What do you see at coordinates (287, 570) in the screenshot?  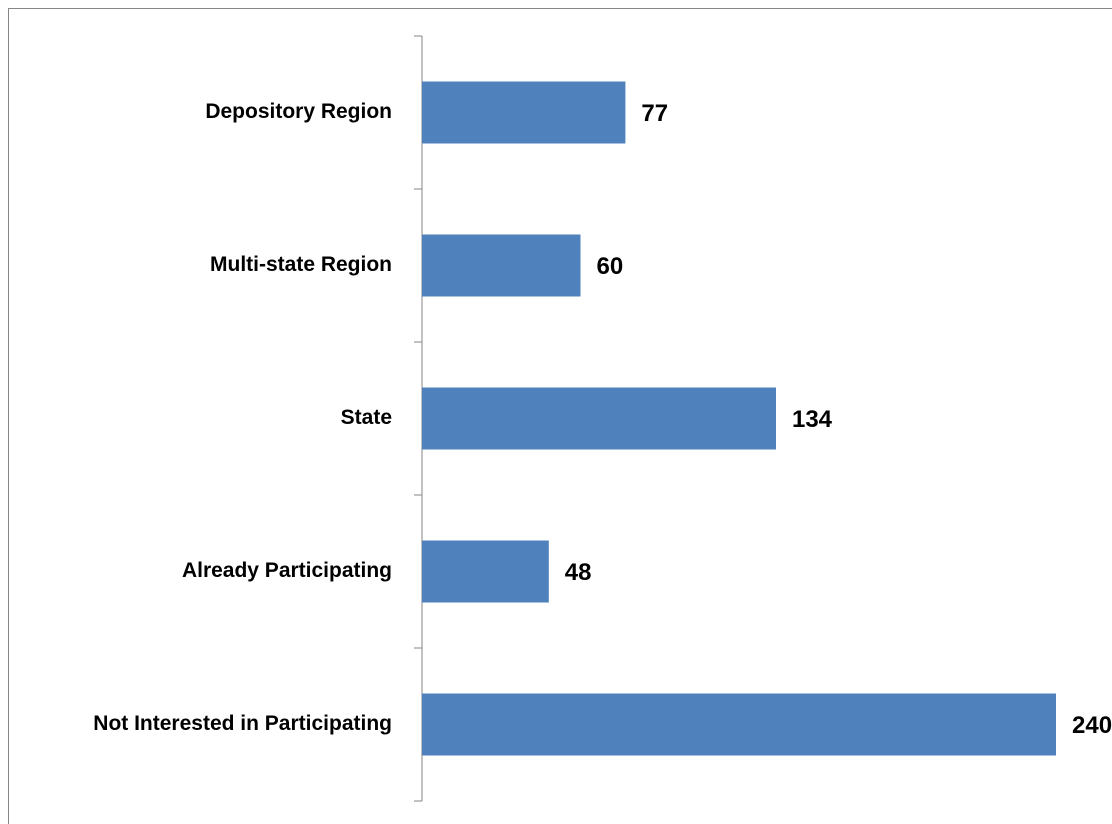 I see `category-label: Already Participating` at bounding box center [287, 570].